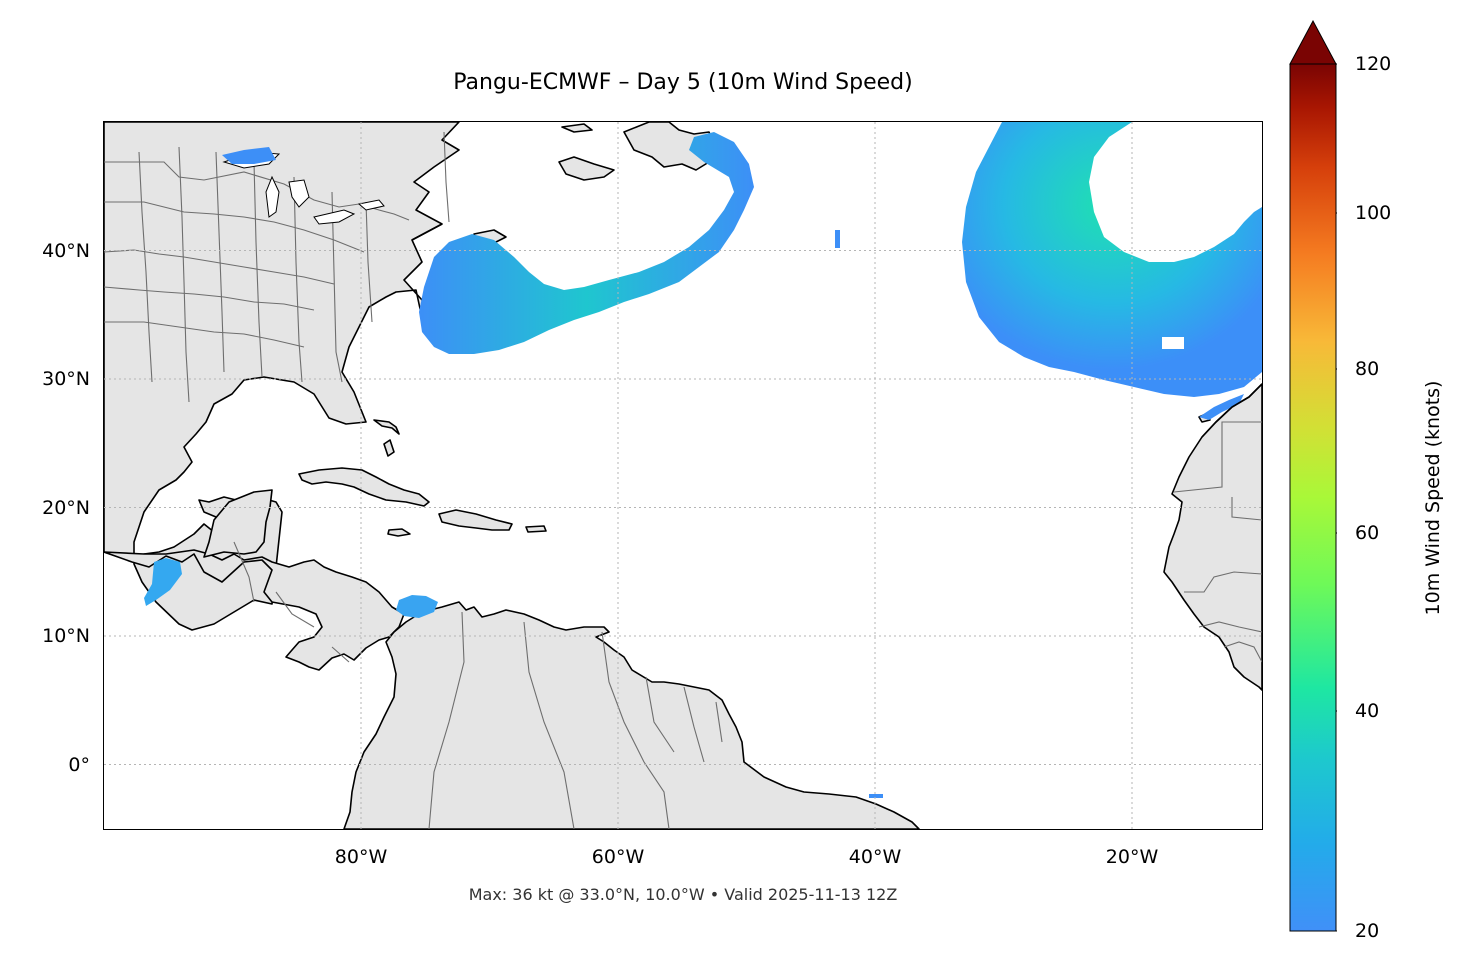  I want to click on lon-label-40w: 40°W, so click(875, 857).